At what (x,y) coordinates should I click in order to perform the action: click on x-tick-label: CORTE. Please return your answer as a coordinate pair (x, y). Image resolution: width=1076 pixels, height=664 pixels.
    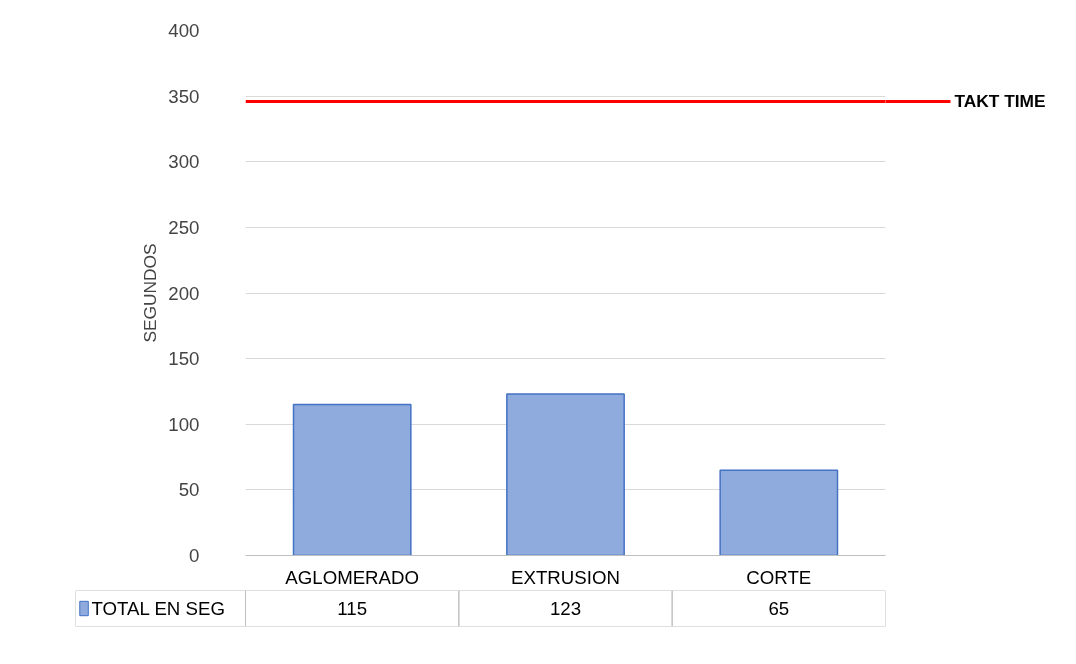
    Looking at the image, I should click on (779, 577).